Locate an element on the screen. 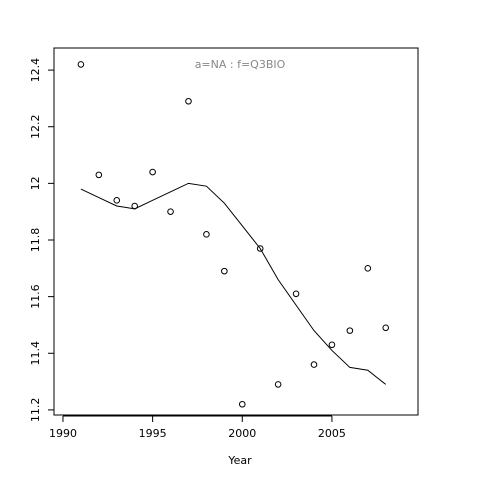  y-tick-label: 11.2 is located at coordinates (35, 410).